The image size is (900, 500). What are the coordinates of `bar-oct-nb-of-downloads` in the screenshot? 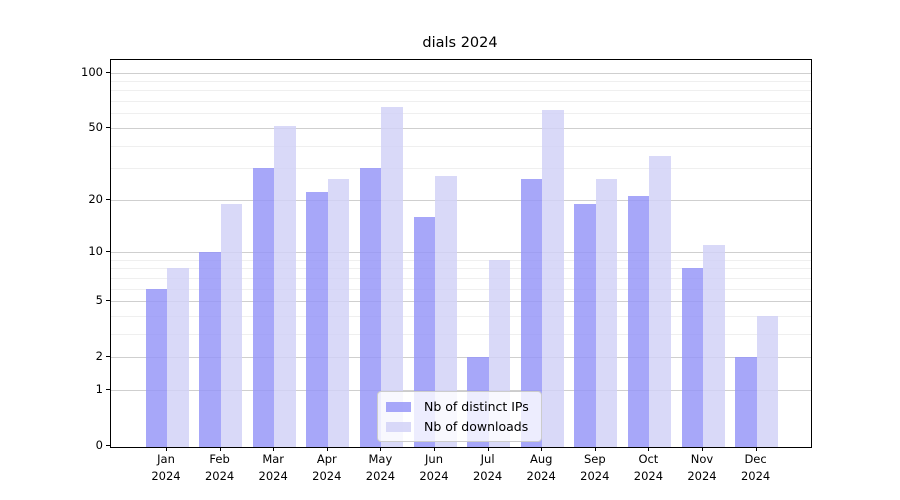 It's located at (660, 301).